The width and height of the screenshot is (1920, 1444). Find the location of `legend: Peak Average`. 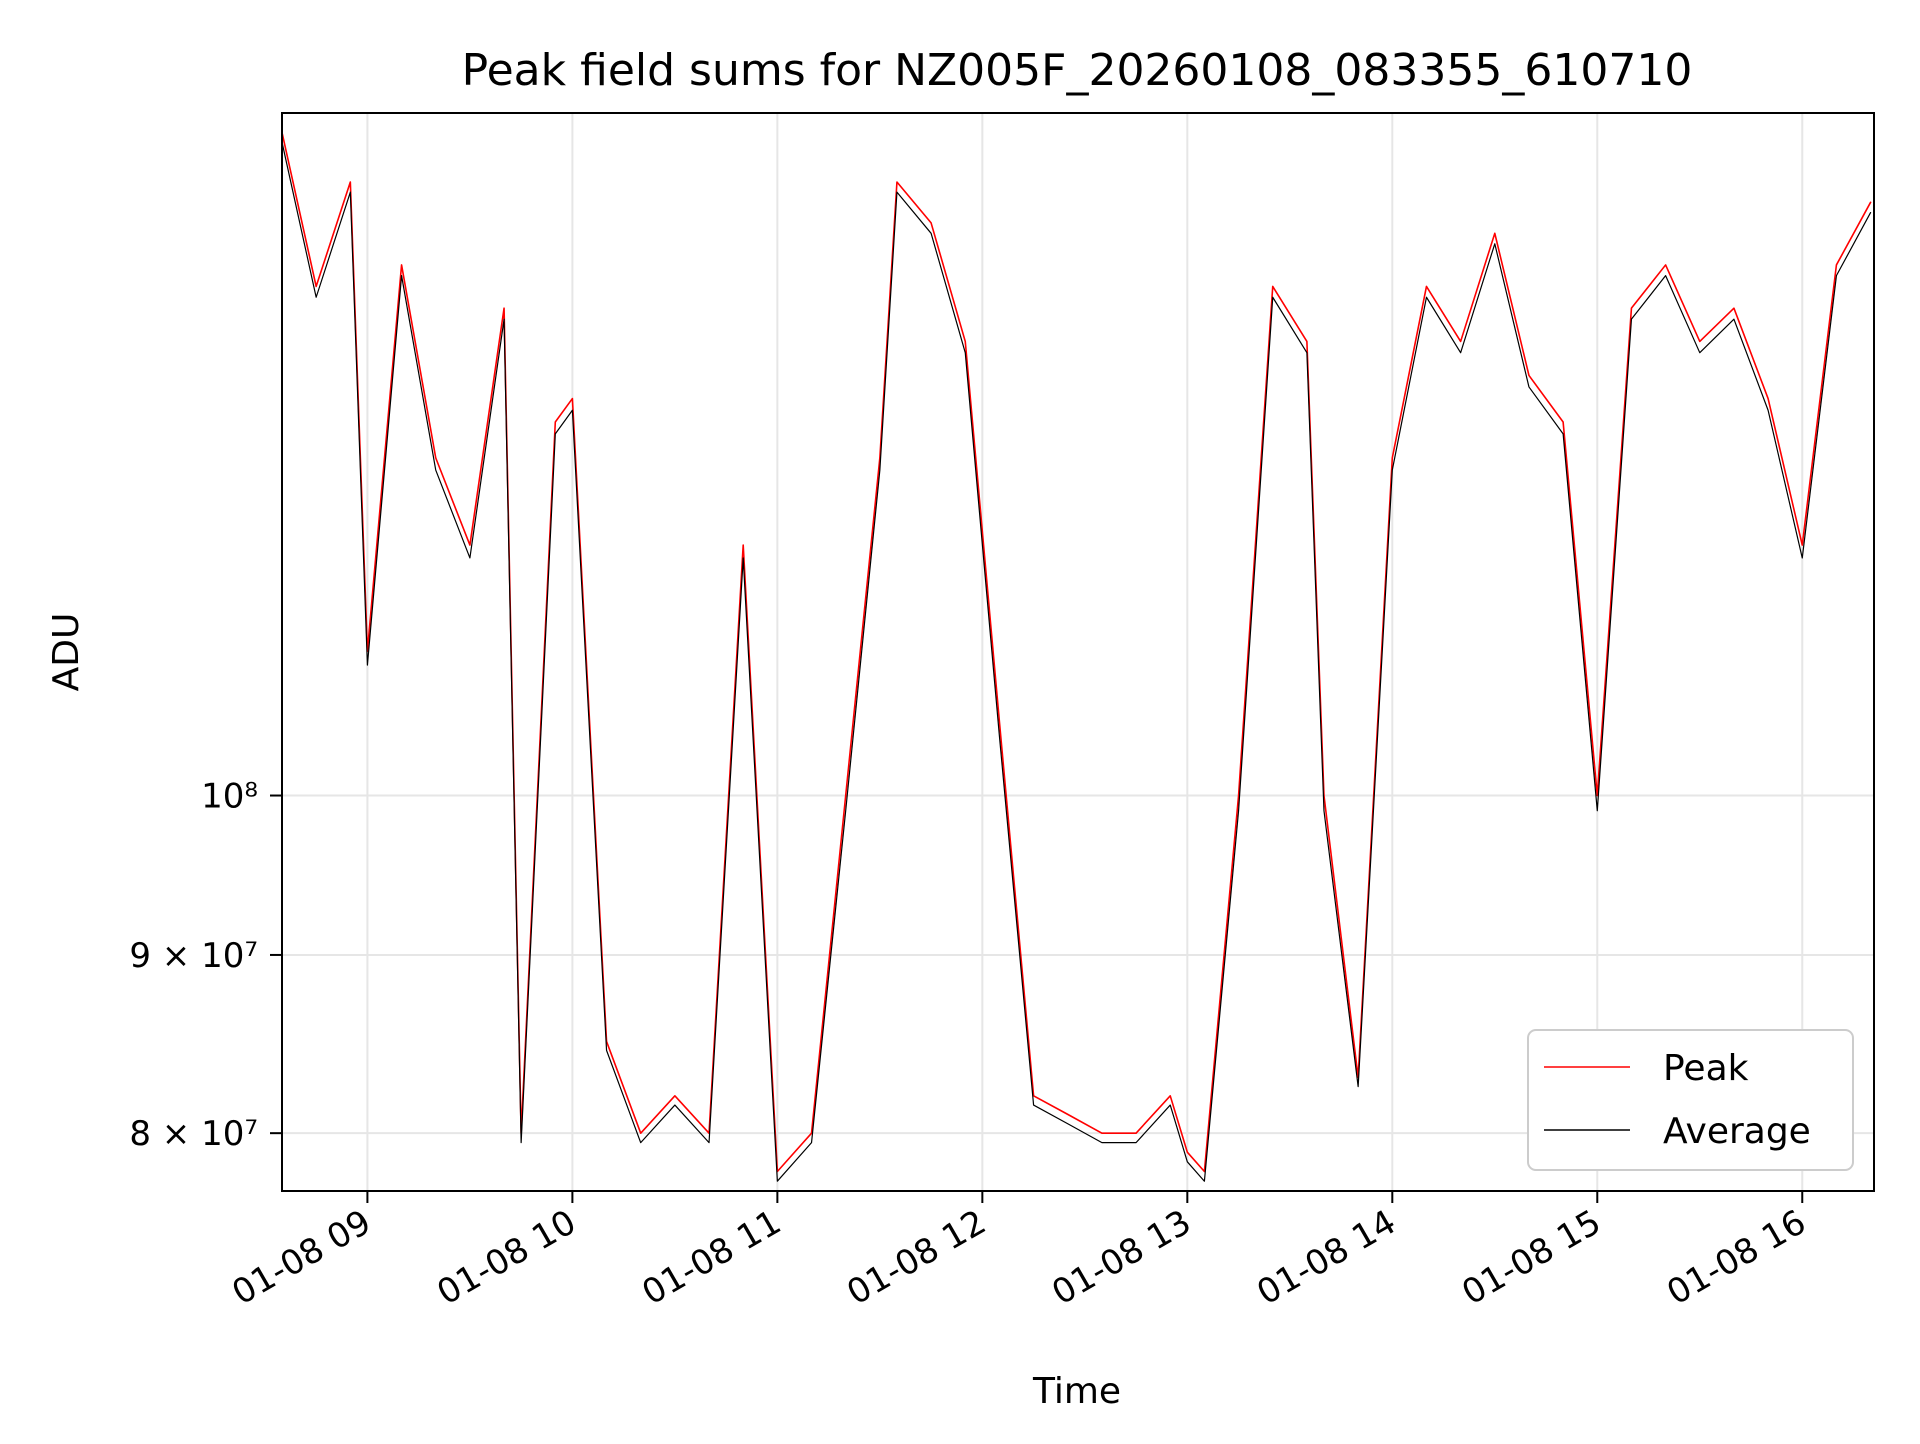

legend: Peak Average is located at coordinates (1690, 1100).